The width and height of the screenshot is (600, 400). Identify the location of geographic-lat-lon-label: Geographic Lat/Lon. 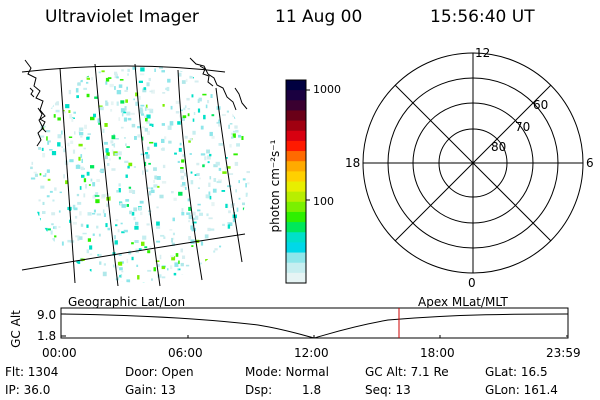
(127, 302).